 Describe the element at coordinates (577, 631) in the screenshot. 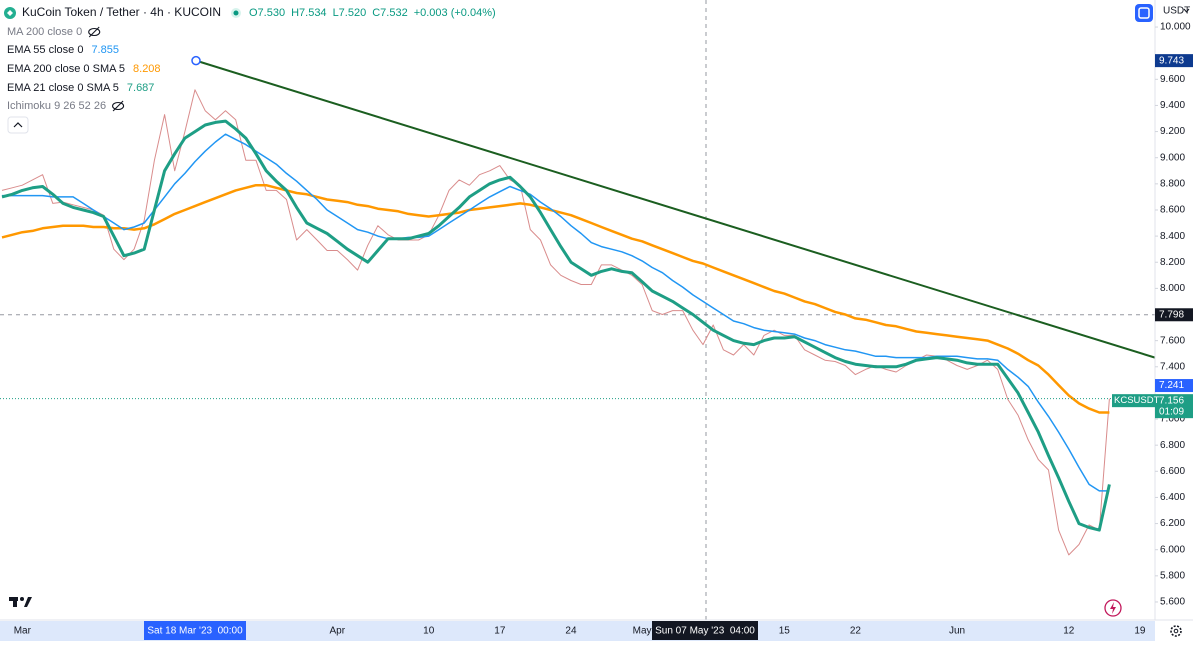

I see `time-axis-strip` at that location.